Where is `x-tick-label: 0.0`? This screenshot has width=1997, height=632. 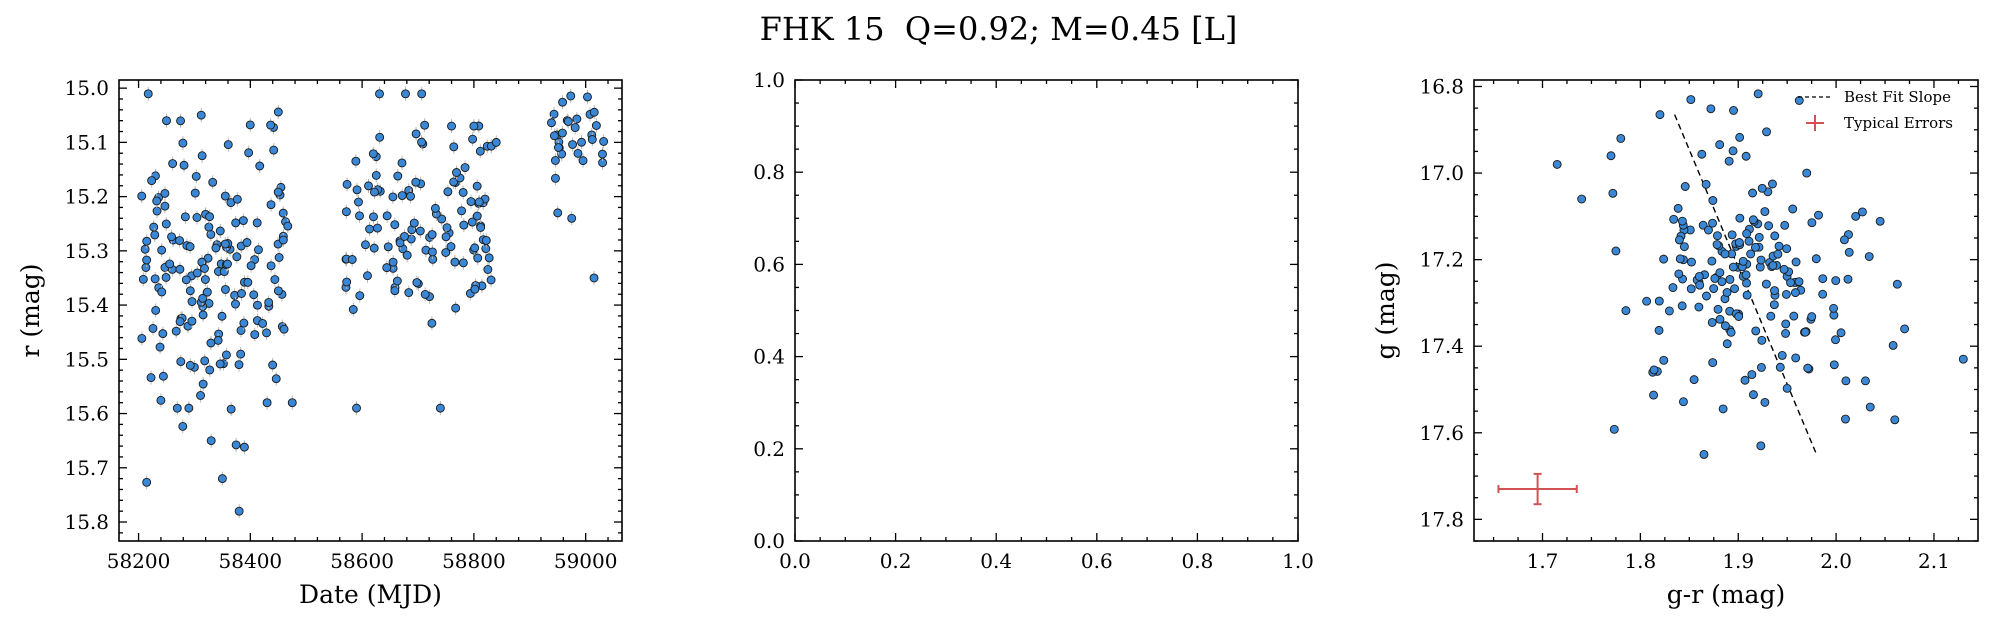 x-tick-label: 0.0 is located at coordinates (795, 561).